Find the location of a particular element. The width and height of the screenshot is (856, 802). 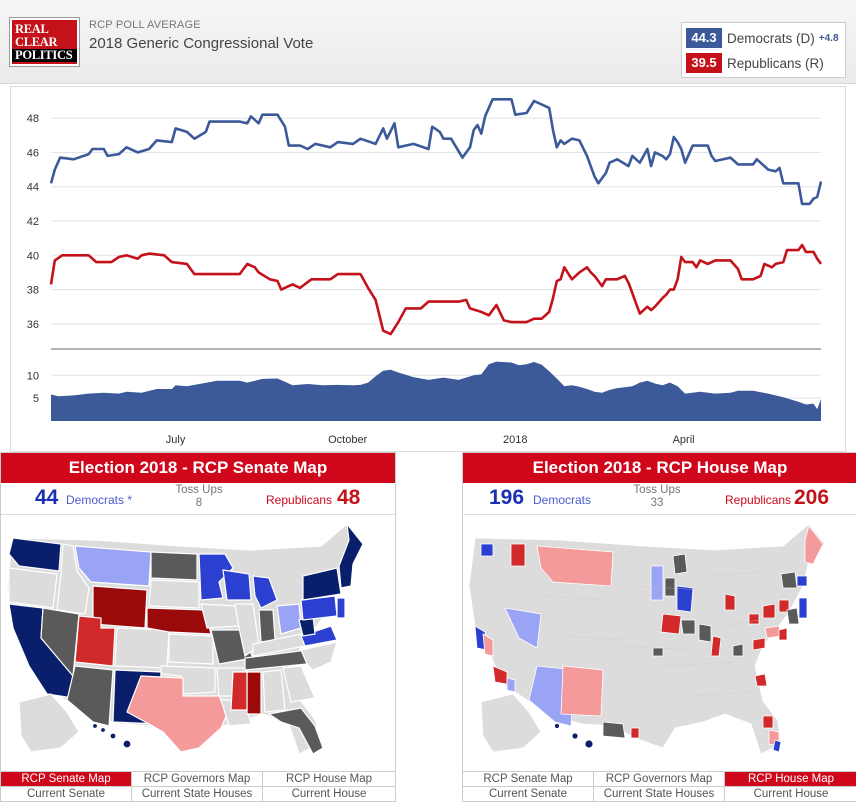

house-rep-count: 206 is located at coordinates (812, 497).